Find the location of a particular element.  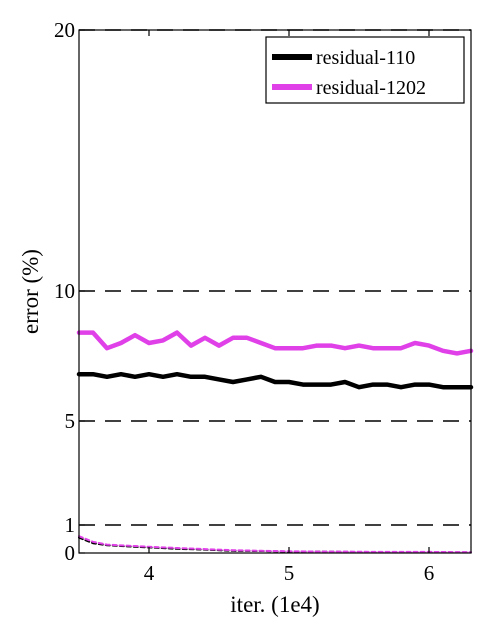

legend-box is located at coordinates (365, 70).